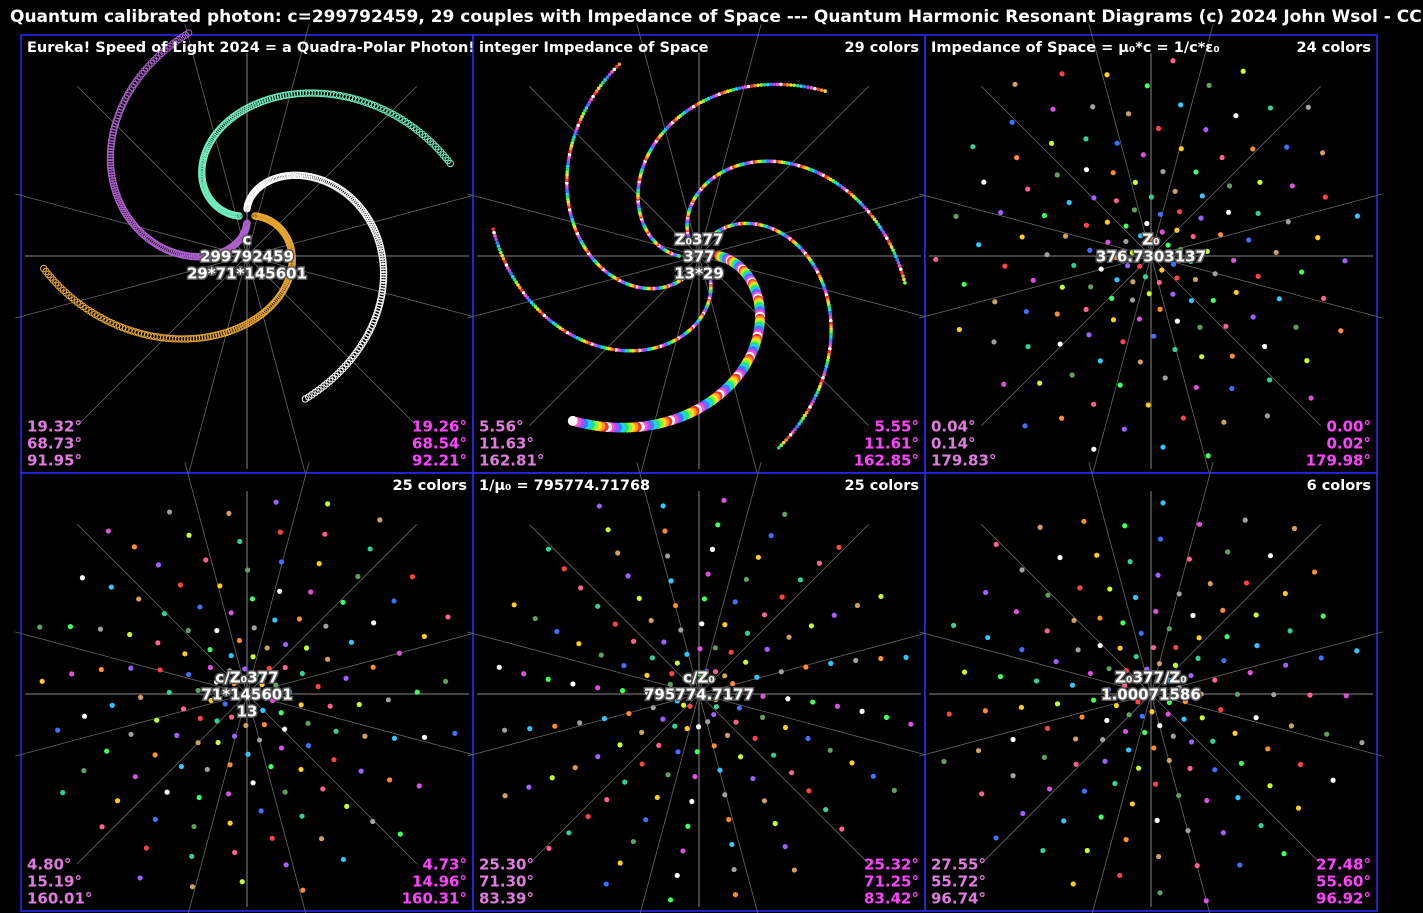  Describe the element at coordinates (1339, 486) in the screenshot. I see `color-count: 6 colors` at that location.